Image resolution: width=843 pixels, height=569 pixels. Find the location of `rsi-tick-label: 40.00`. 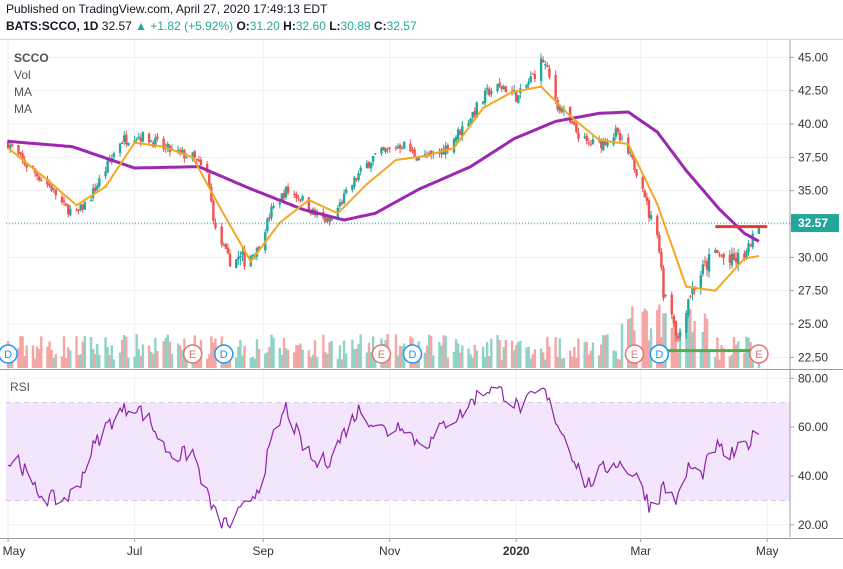

rsi-tick-label: 40.00 is located at coordinates (813, 476).